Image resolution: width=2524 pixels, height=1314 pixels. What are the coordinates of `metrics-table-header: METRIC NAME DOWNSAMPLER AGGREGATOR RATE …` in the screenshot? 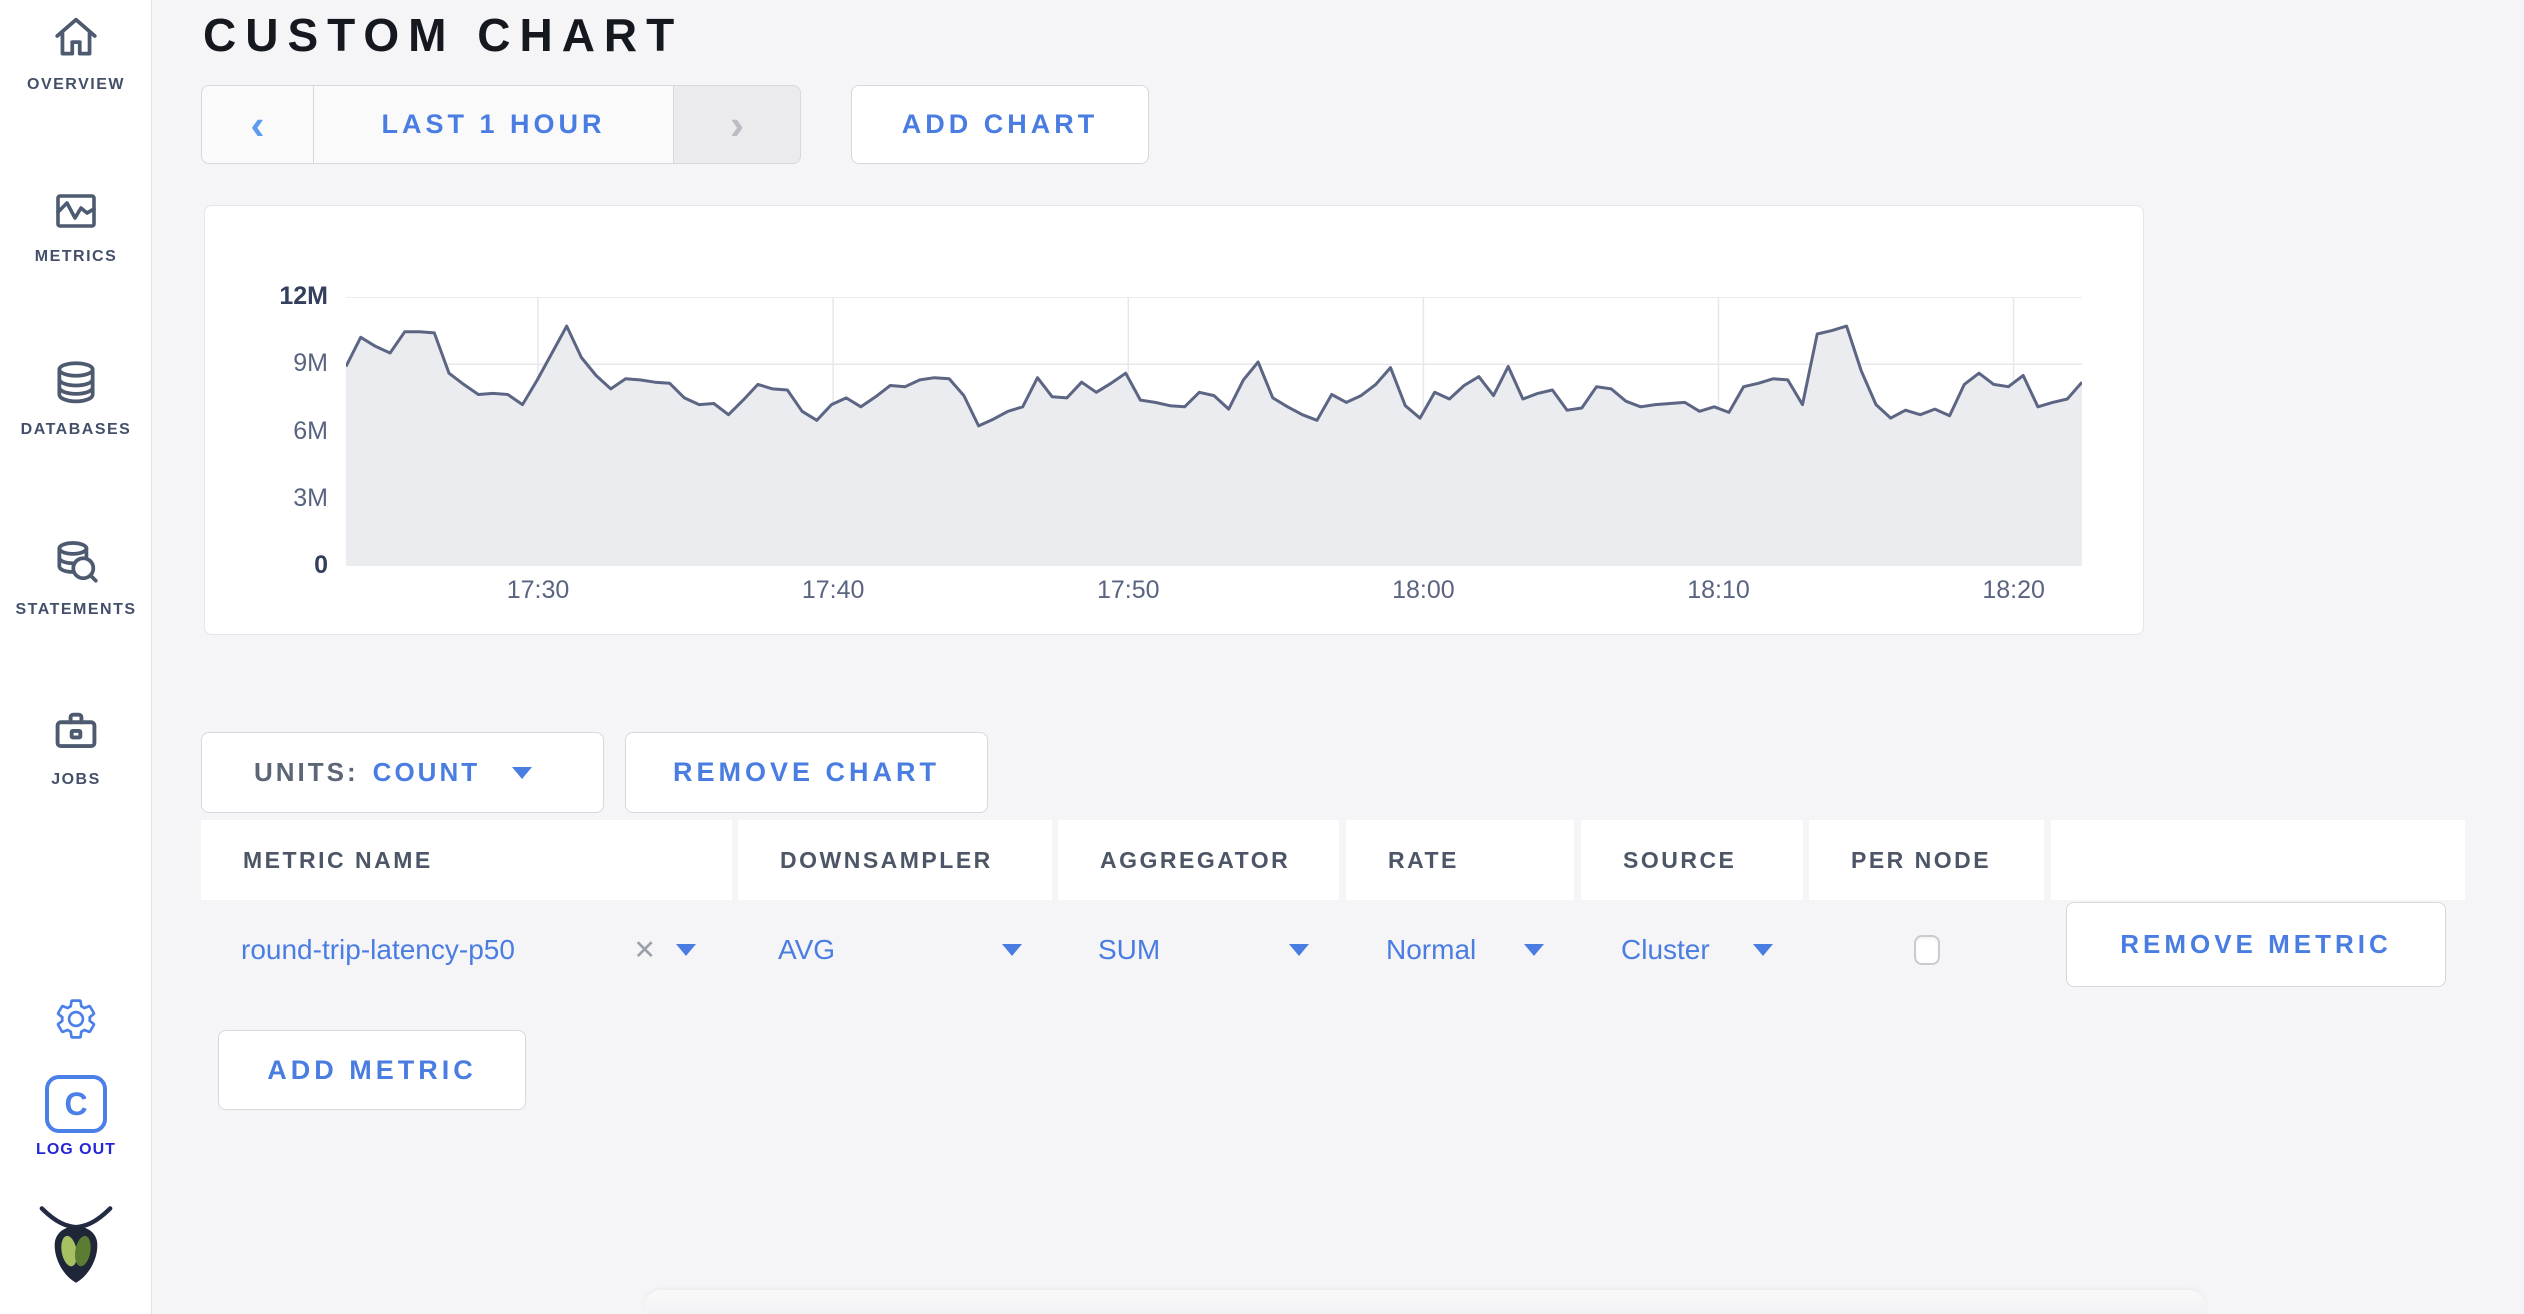 It's located at (1333, 860).